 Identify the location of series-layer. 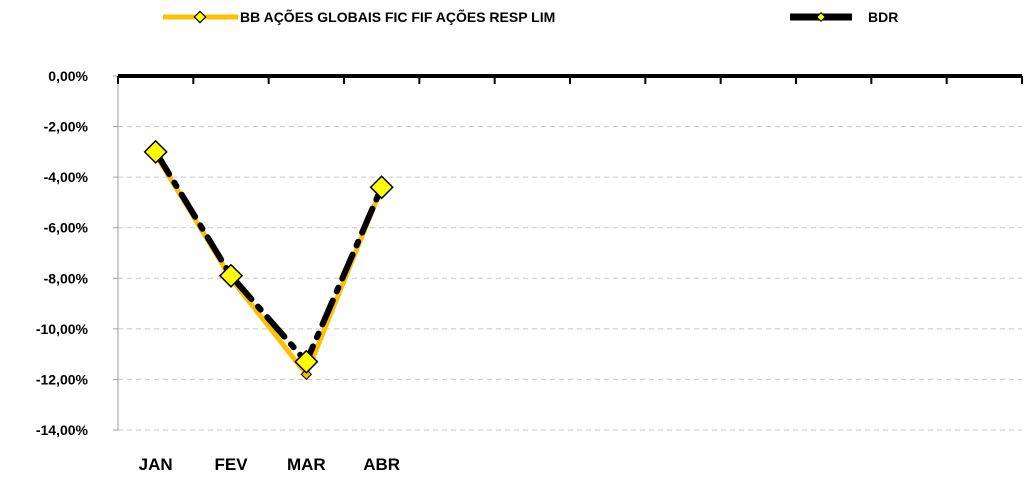
(268, 260).